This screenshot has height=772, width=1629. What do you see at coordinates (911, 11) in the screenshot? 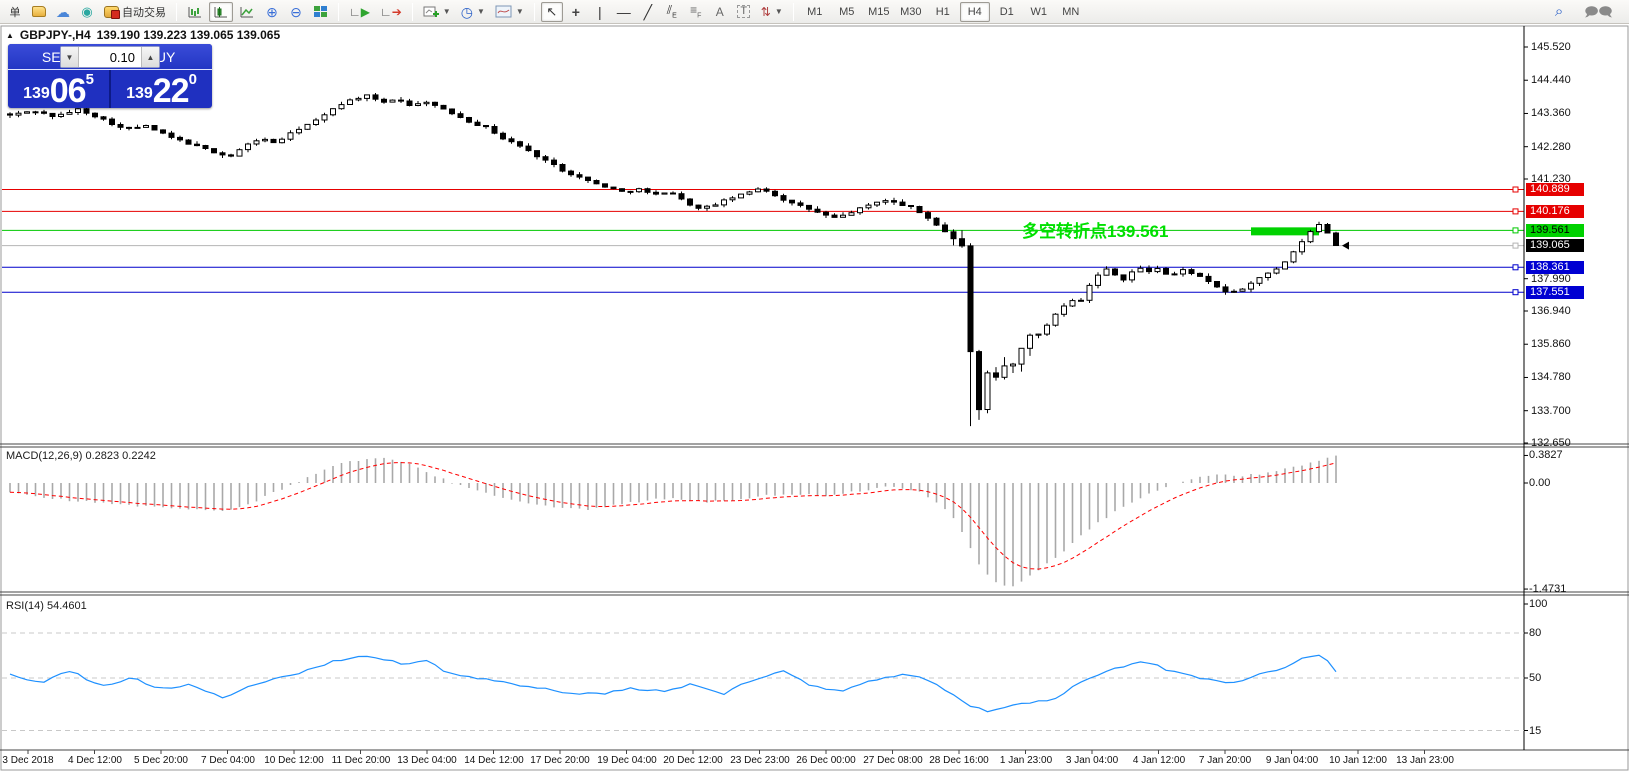
I see `timeframe-m30-button: M30` at bounding box center [911, 11].